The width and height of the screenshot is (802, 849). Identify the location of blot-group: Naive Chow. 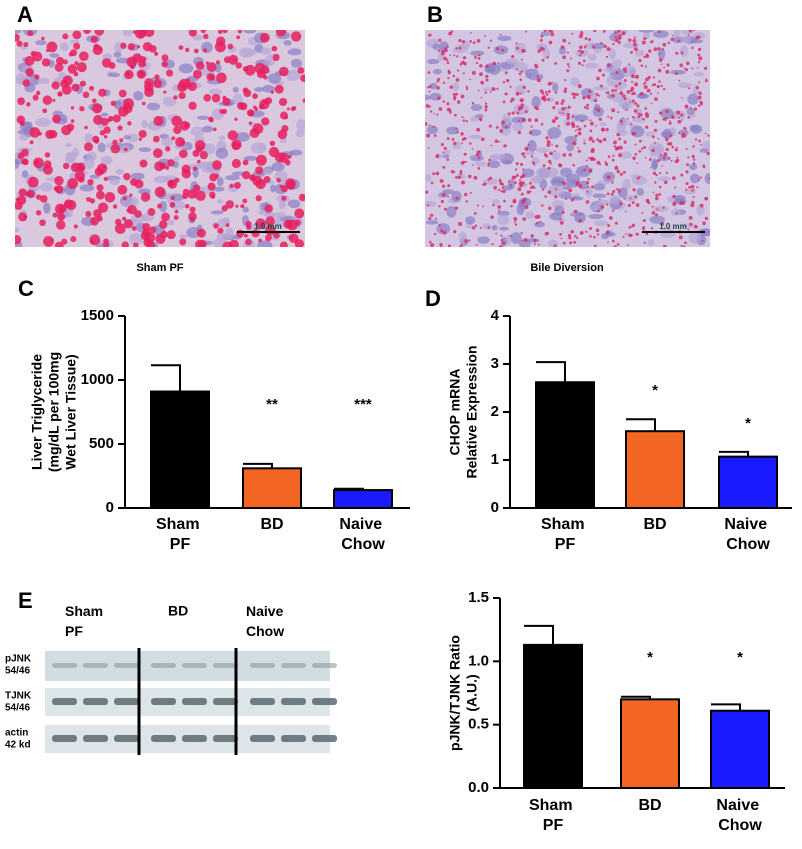
(266, 621).